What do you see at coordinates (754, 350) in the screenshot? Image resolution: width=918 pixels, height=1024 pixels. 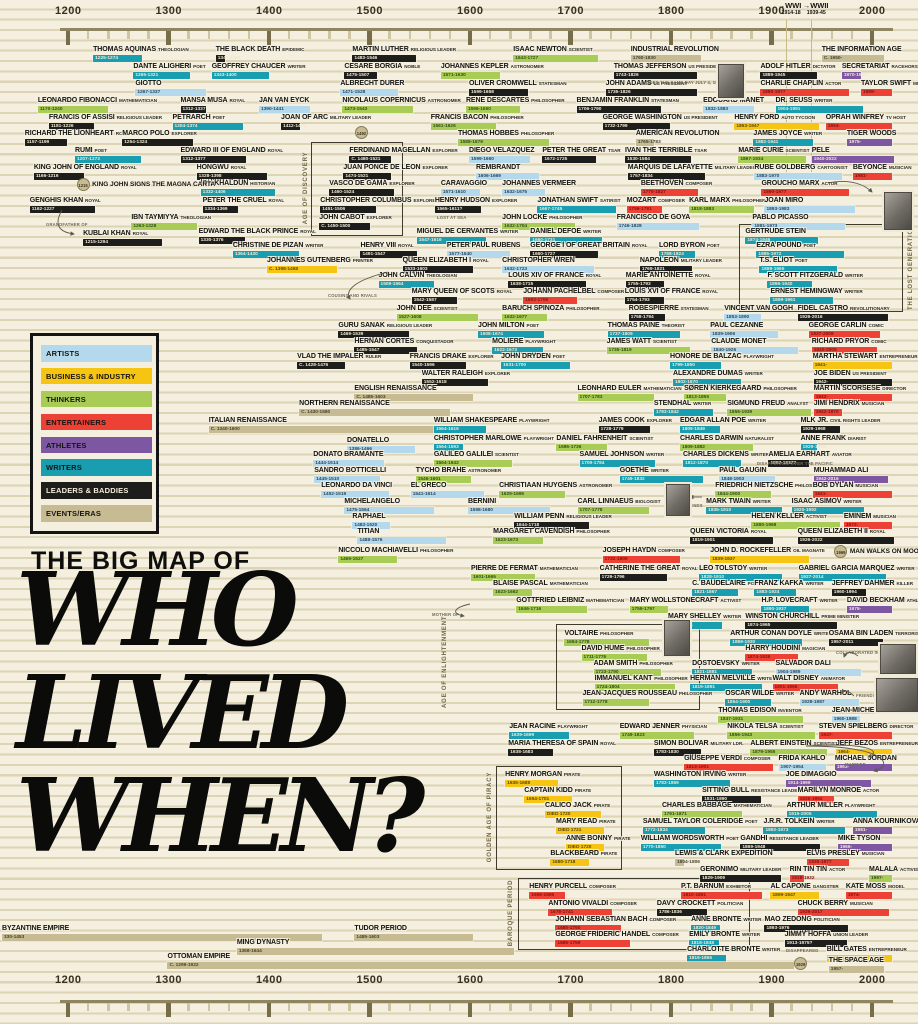 I see `lifespan-bar: 1840-1926` at bounding box center [754, 350].